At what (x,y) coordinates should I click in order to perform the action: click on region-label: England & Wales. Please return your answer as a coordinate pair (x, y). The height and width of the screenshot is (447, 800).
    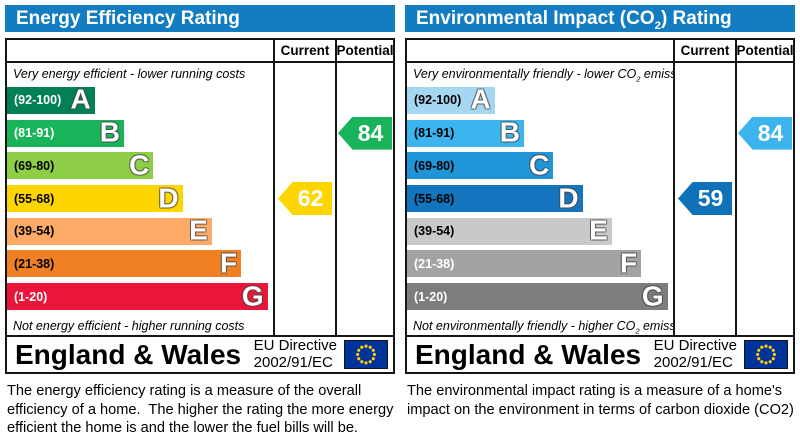
    Looking at the image, I should click on (528, 354).